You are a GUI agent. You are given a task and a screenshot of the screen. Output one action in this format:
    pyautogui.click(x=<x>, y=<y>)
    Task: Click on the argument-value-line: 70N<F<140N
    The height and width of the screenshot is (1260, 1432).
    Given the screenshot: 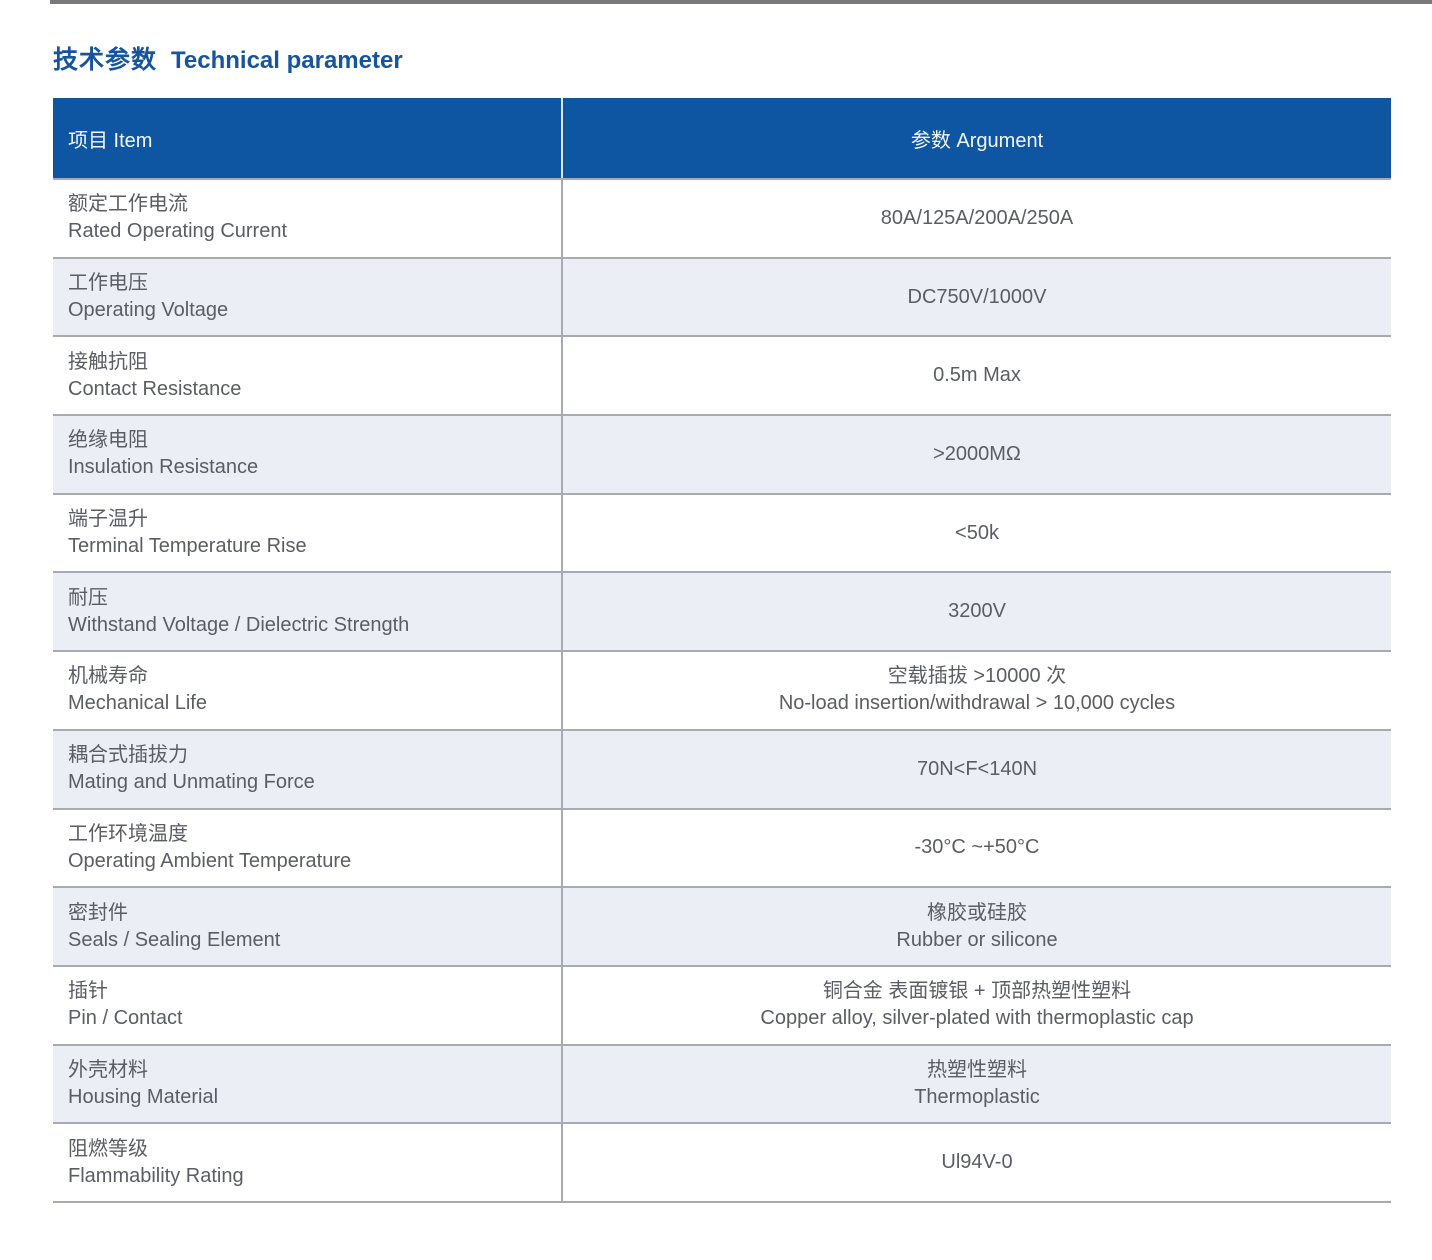 What is the action you would take?
    pyautogui.click(x=977, y=768)
    